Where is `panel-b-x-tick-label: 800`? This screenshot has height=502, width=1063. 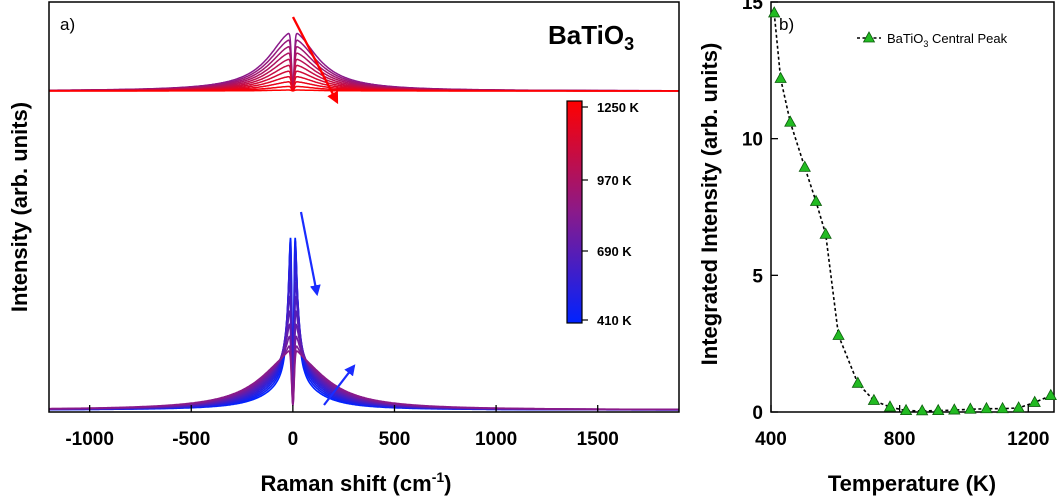 panel-b-x-tick-label: 800 is located at coordinates (900, 439).